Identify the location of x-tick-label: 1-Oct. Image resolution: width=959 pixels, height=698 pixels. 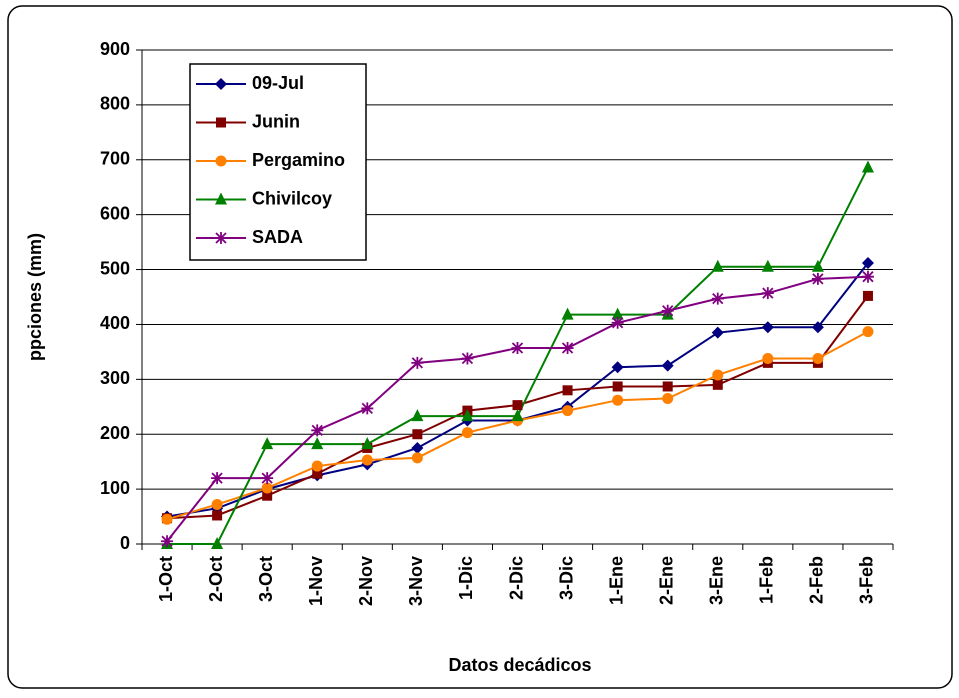
(166, 579).